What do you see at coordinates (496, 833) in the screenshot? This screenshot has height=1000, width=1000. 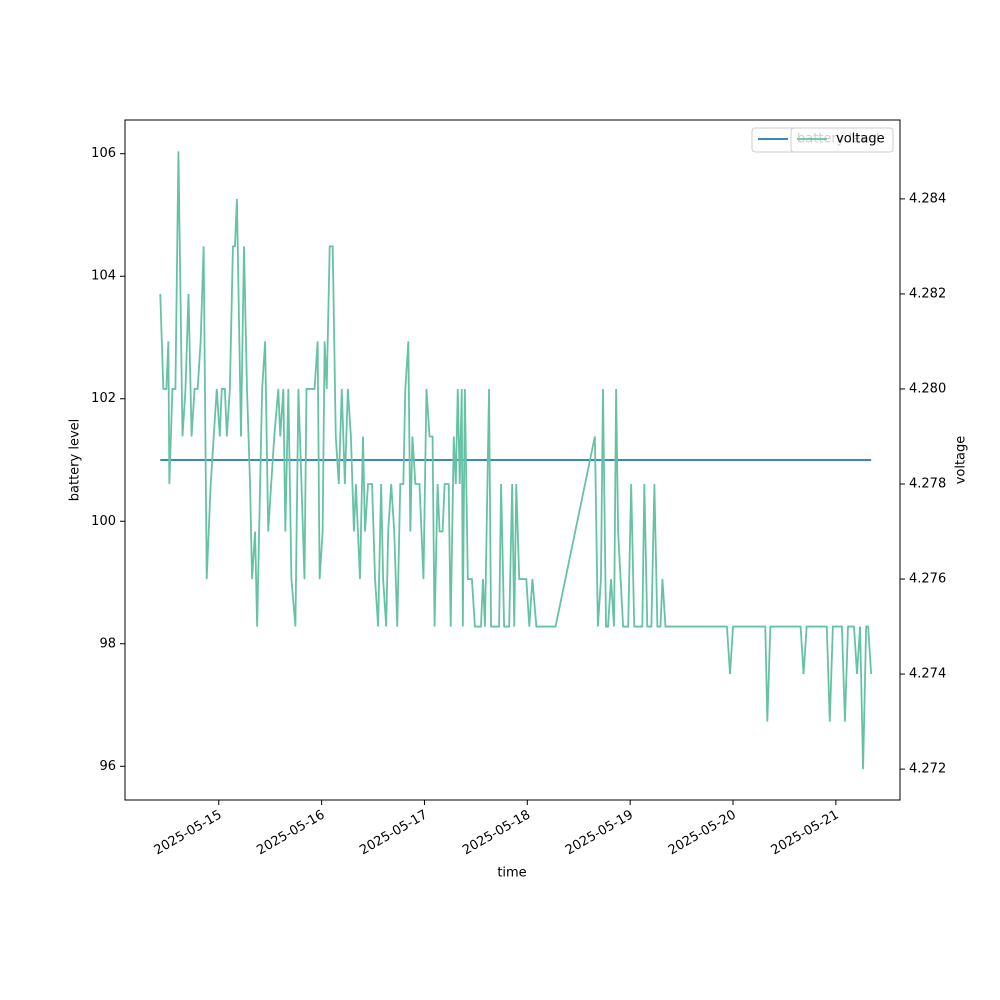 I see `x-tick-label: 2025-05-18` at bounding box center [496, 833].